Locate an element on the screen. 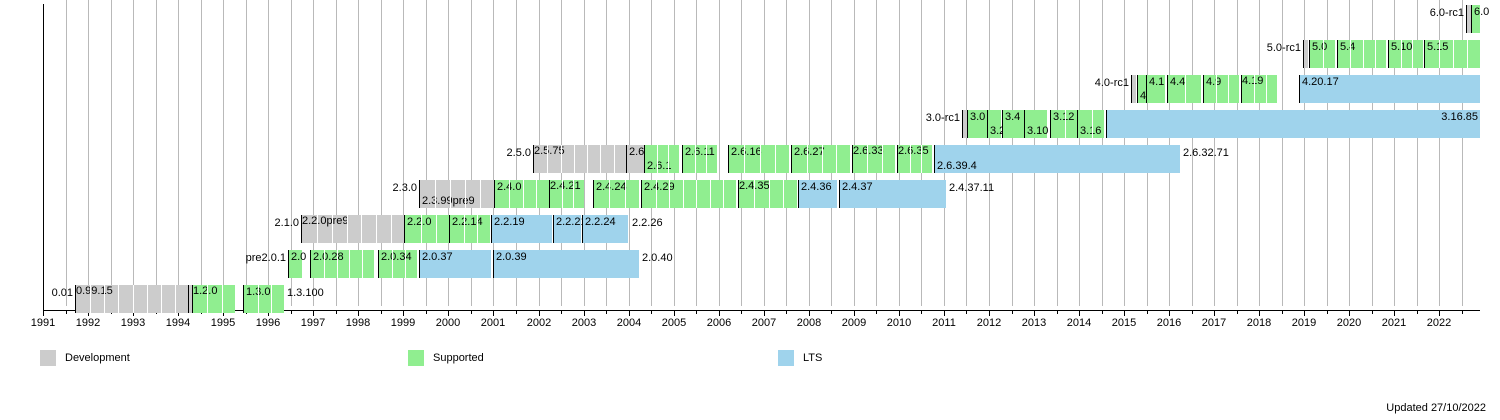 This screenshot has height=420, width=1500. timeline-segment: 2.0.28 is located at coordinates (342, 264).